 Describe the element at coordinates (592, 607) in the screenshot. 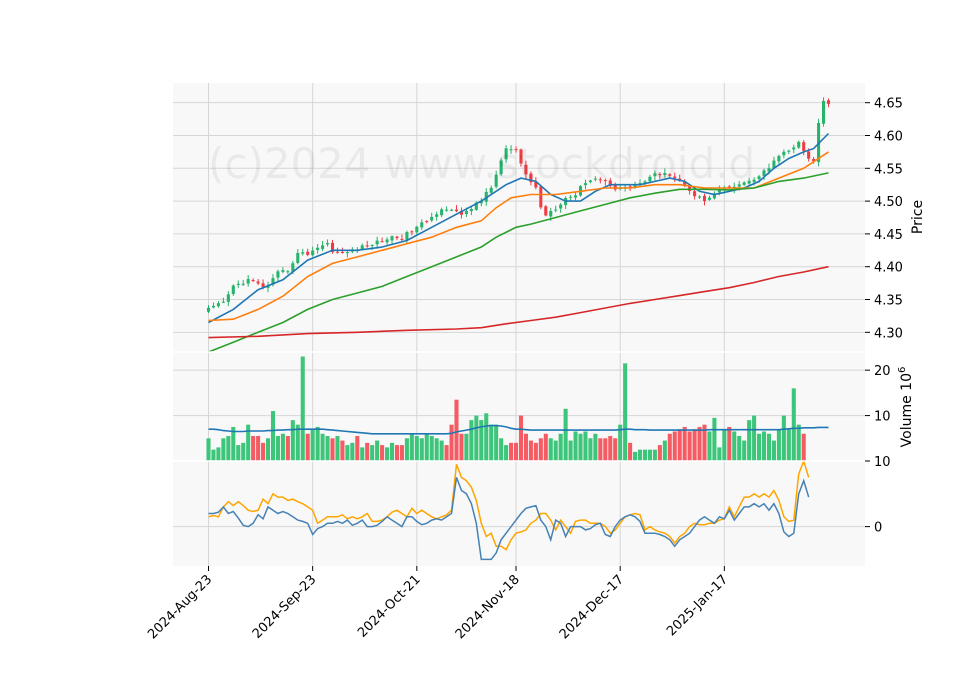

I see `date-tick-label: 2024-Dec-17` at that location.